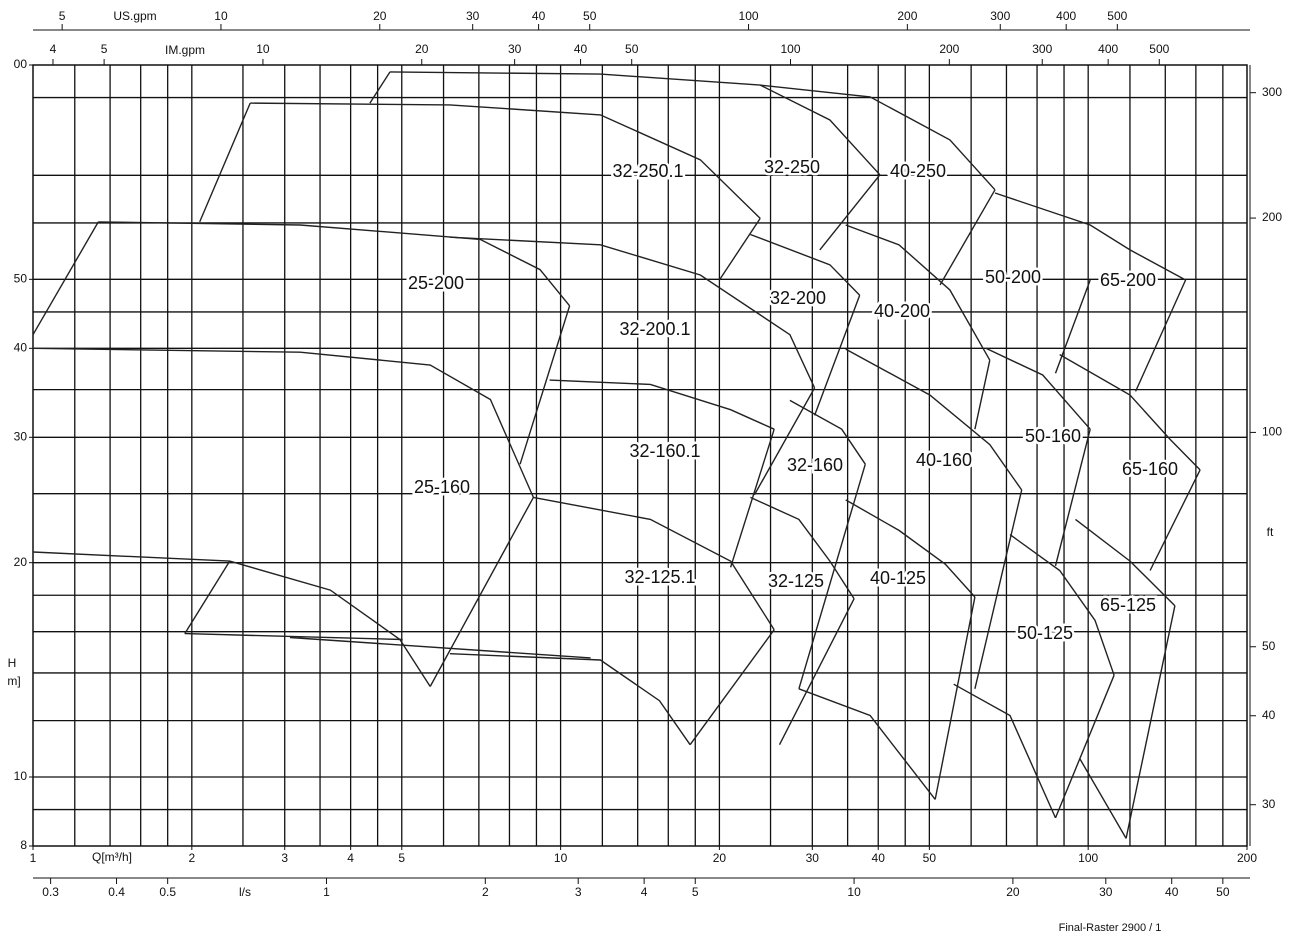 The height and width of the screenshot is (940, 1295). Describe the element at coordinates (796, 581) in the screenshot. I see `pump-label: 32-125` at that location.